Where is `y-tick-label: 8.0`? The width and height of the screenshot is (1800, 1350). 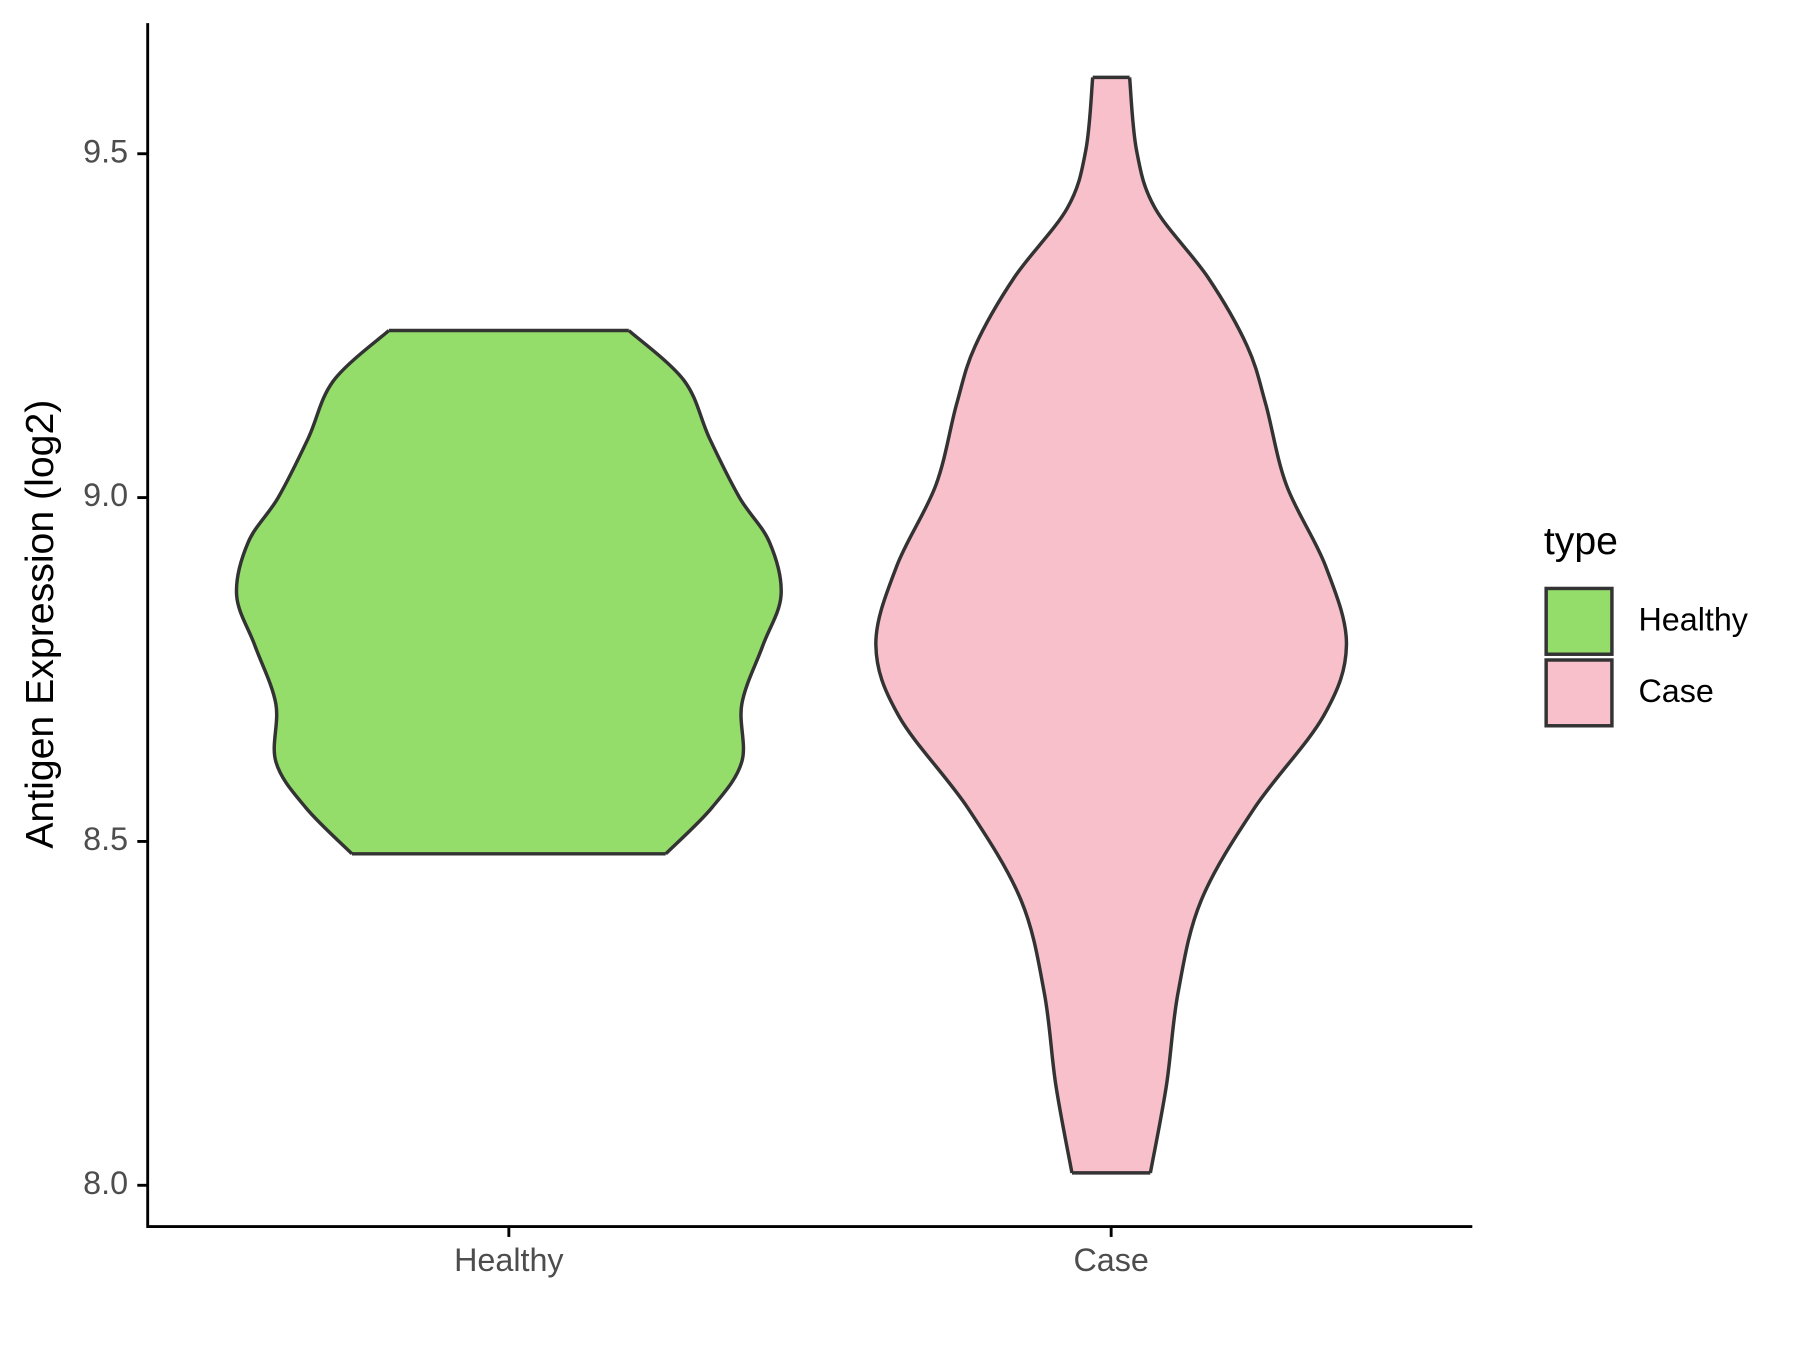 y-tick-label: 8.0 is located at coordinates (105, 1183).